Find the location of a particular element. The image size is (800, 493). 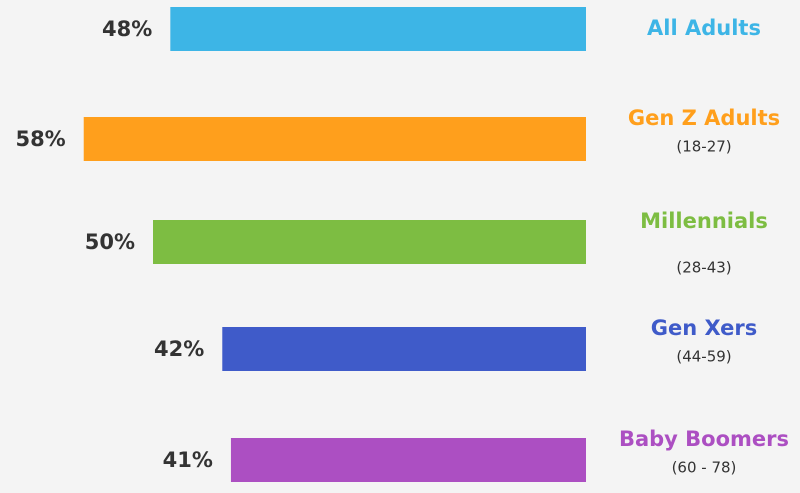

category-label: Millennials is located at coordinates (704, 221).